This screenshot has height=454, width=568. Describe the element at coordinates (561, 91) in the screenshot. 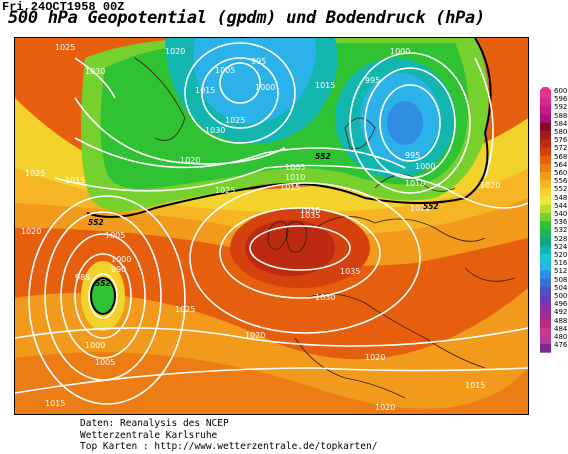

I see `color-scale-label: 600` at that location.